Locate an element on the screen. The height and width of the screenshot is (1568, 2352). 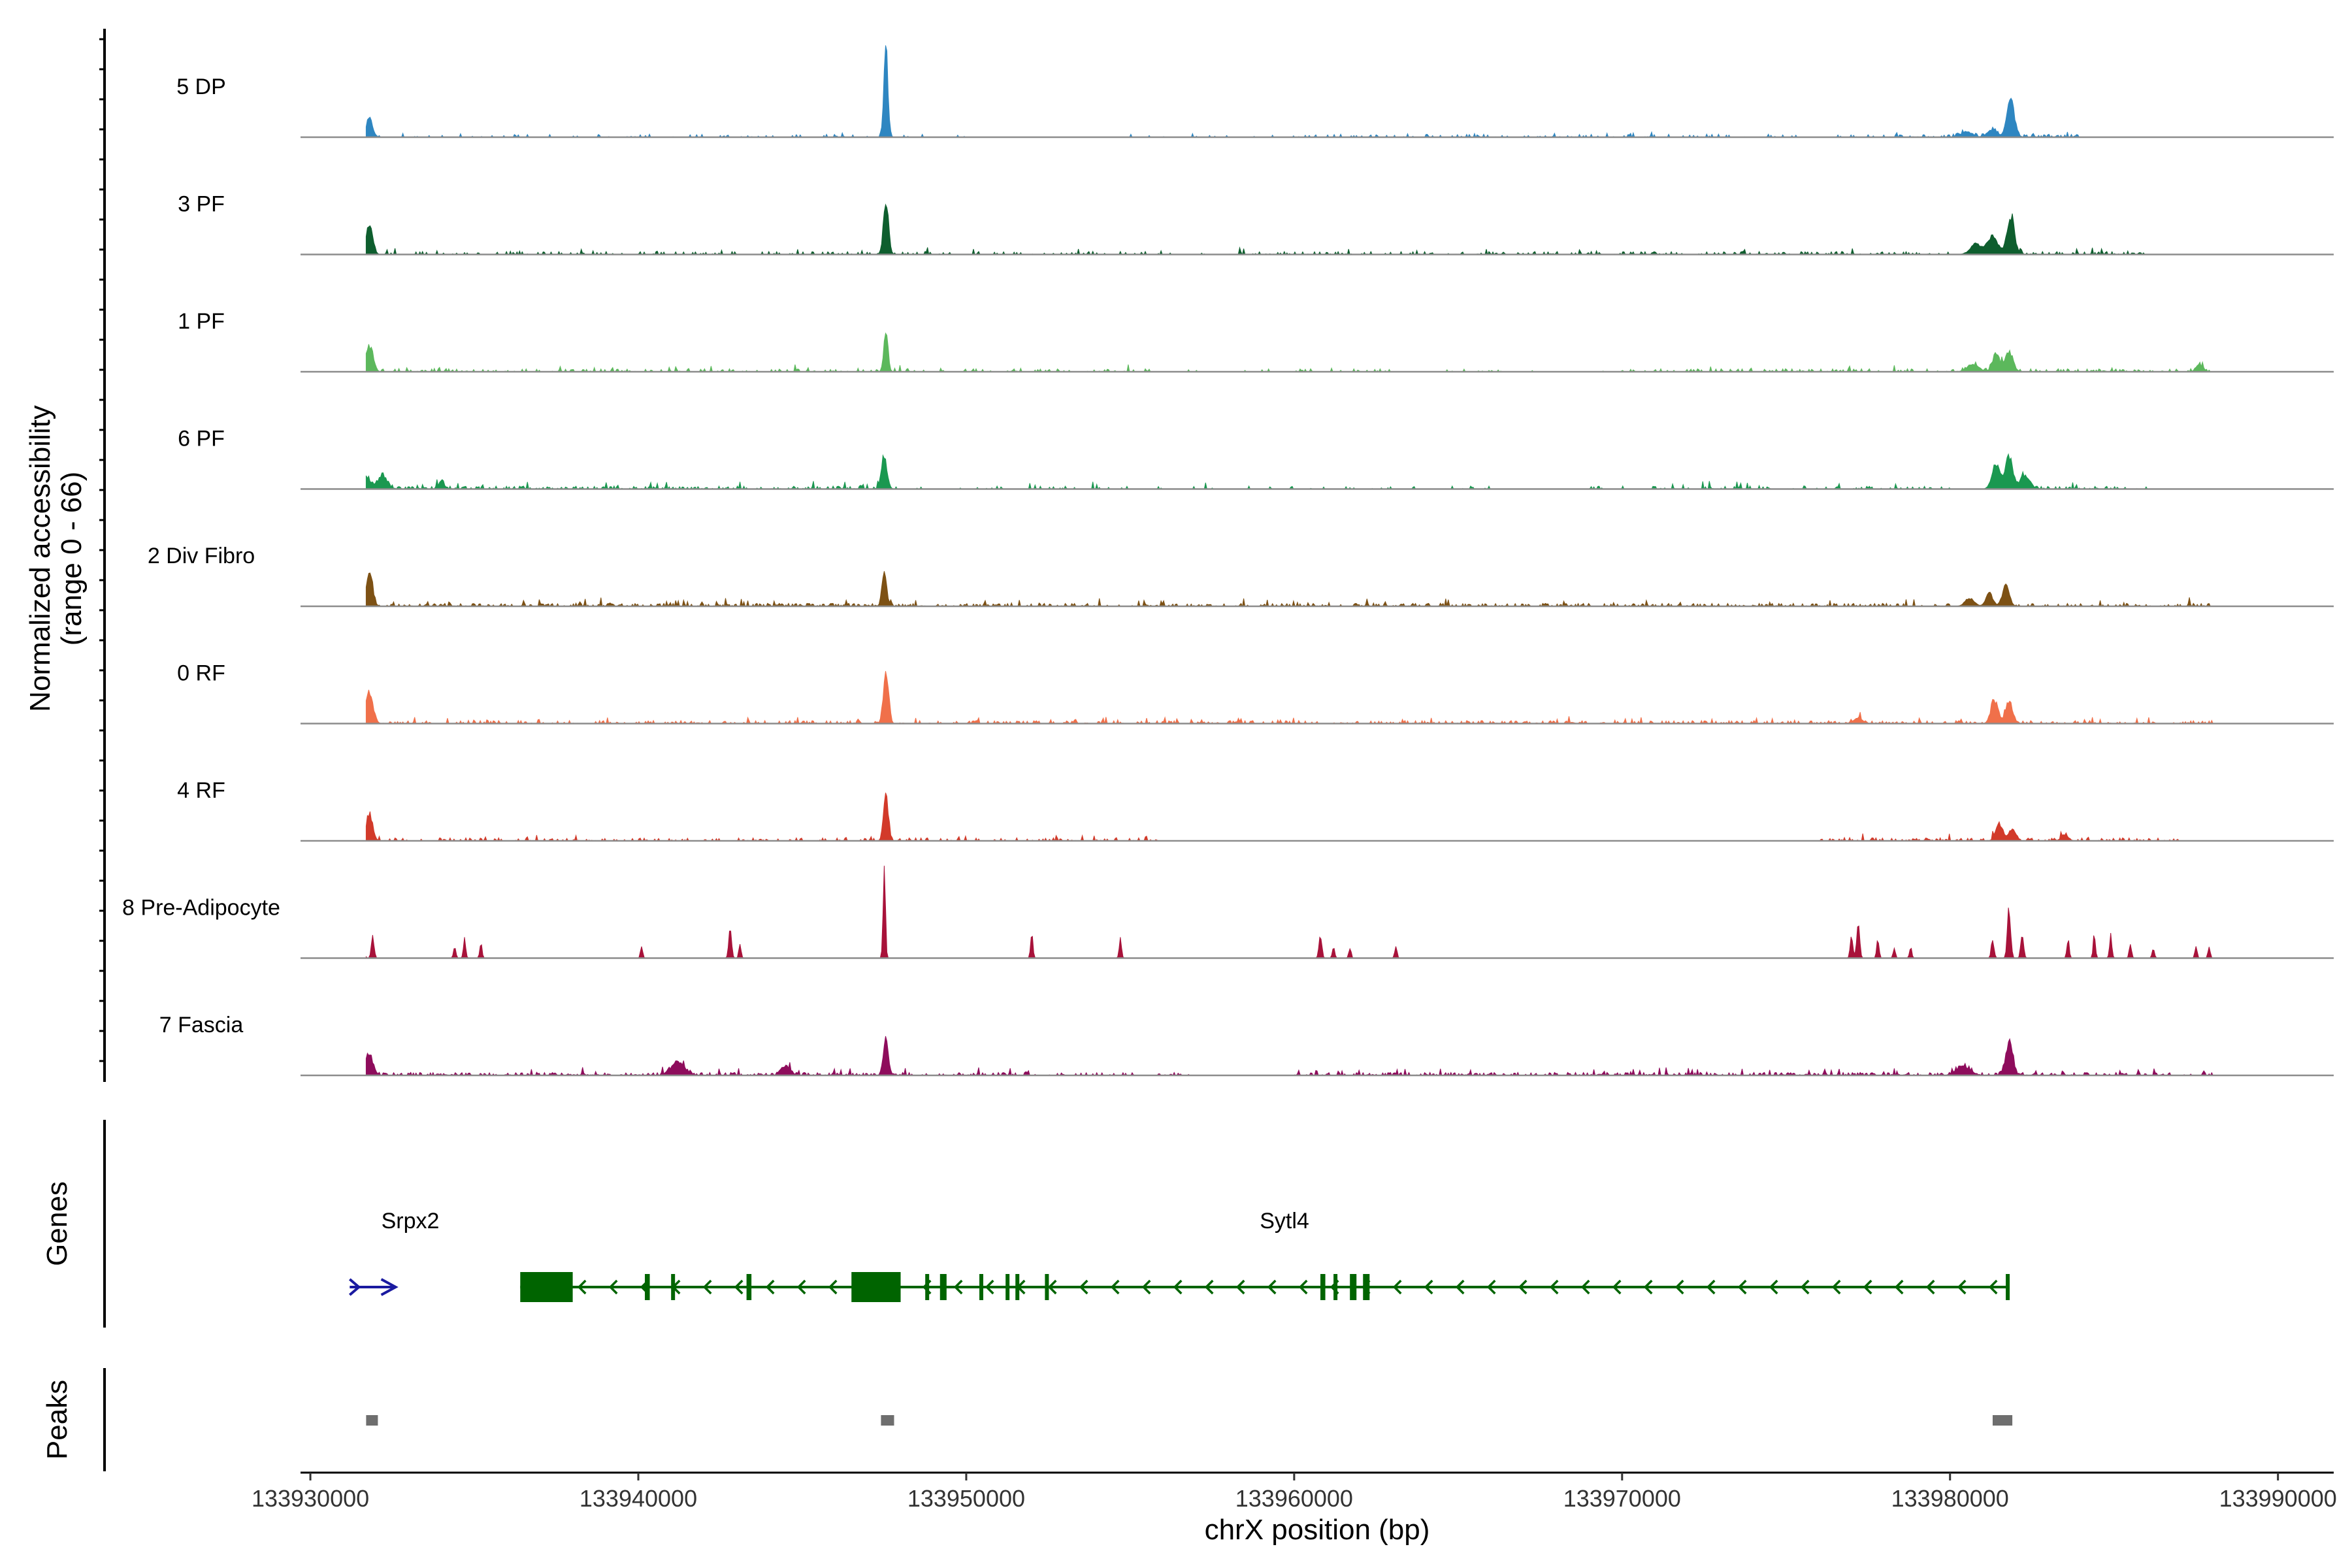
x-axis-tick-label: 133990000 is located at coordinates (2278, 1498).